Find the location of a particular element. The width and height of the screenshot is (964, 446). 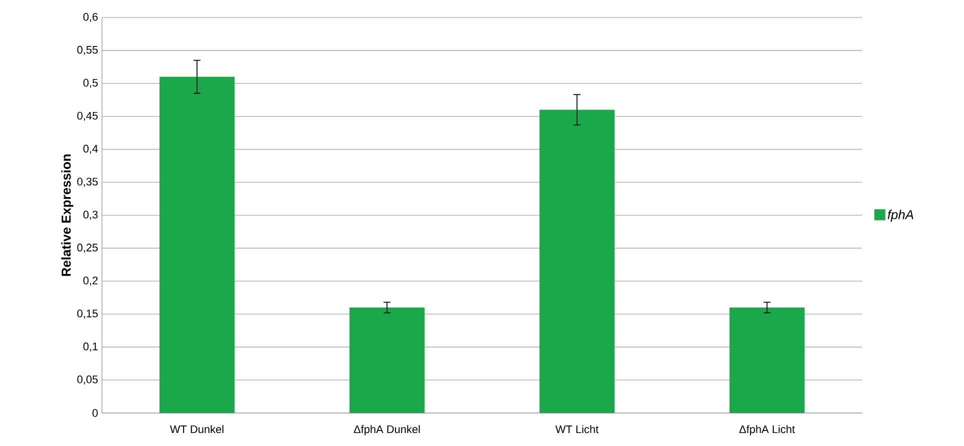

legend-label: fphA is located at coordinates (901, 216).